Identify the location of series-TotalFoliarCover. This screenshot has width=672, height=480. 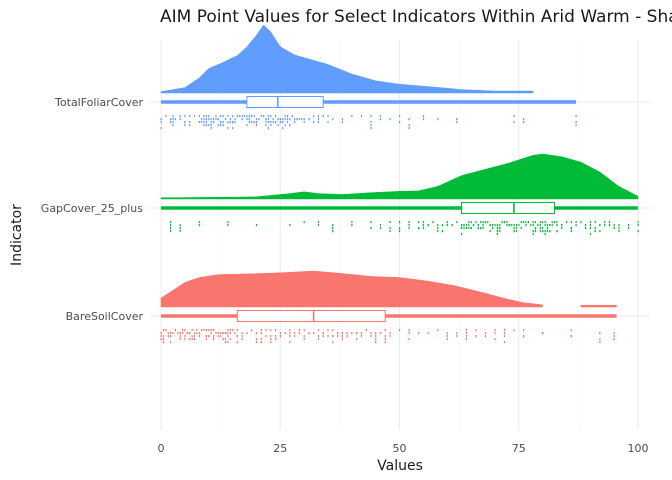
(368, 77).